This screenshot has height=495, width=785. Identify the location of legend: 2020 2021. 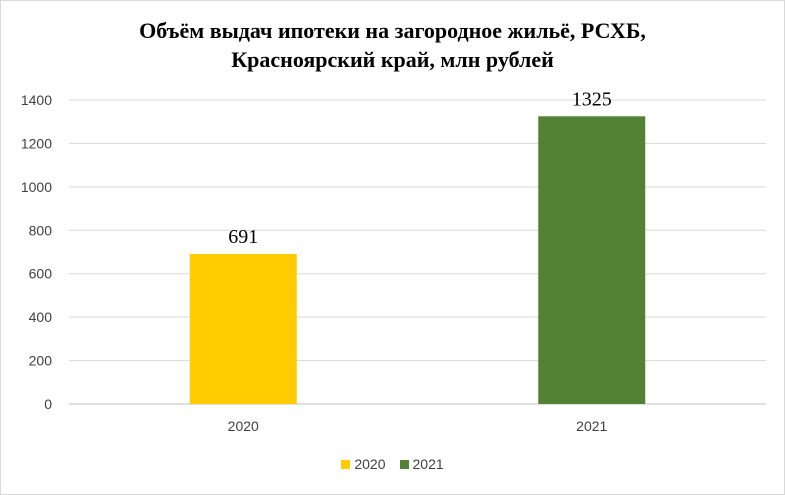
(392, 464).